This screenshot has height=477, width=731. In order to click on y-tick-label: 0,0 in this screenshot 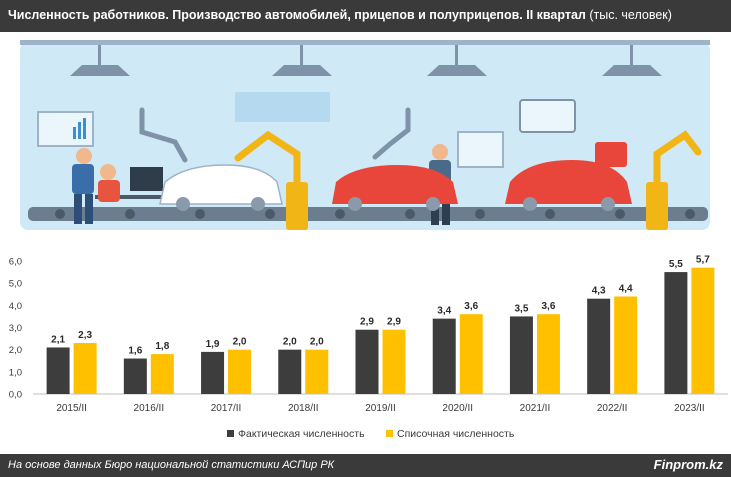, I will do `click(15, 395)`.